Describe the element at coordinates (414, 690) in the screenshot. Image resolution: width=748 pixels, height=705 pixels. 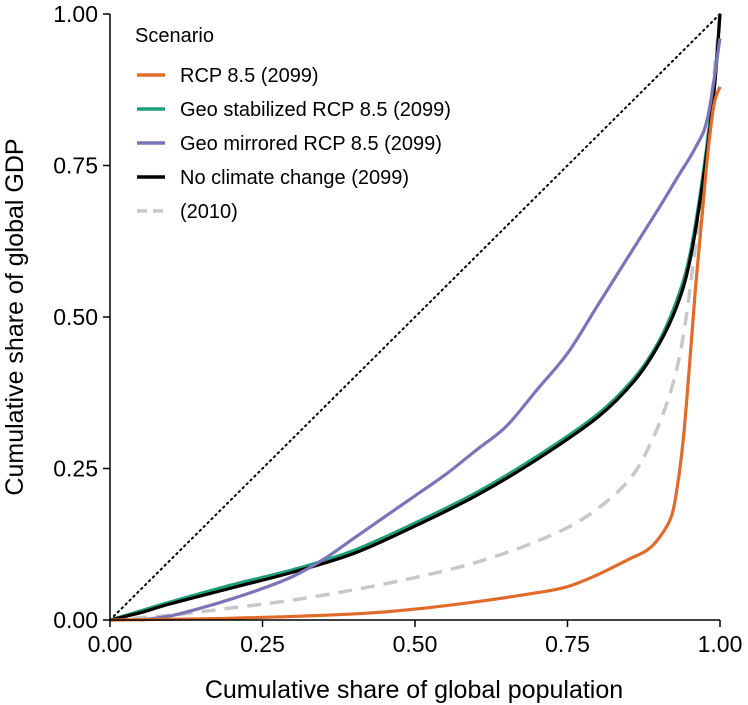
I see `x-axis-title: Cumulative share of global population` at that location.